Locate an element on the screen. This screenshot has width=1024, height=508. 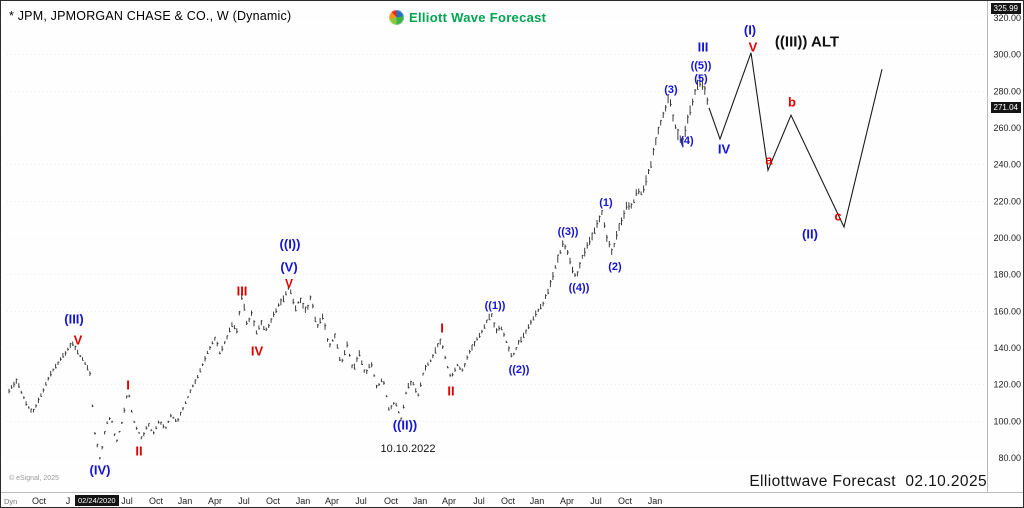
wave-label-((2)): ((2)) is located at coordinates (519, 370).